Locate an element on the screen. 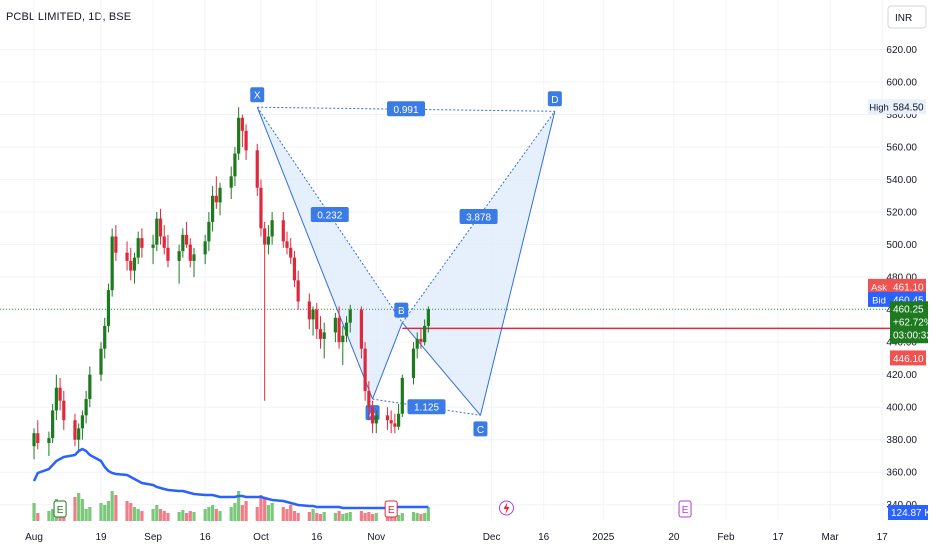  countdown: 03:00:32 is located at coordinates (912, 336).